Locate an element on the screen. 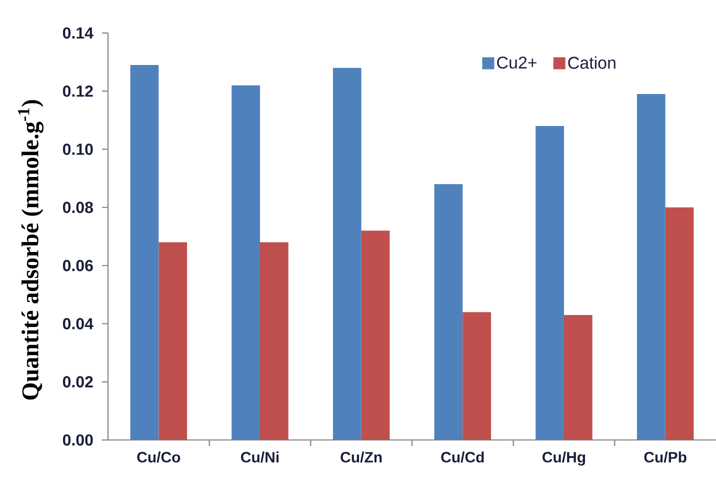 The image size is (716, 482). legend-label: Cation is located at coordinates (592, 62).